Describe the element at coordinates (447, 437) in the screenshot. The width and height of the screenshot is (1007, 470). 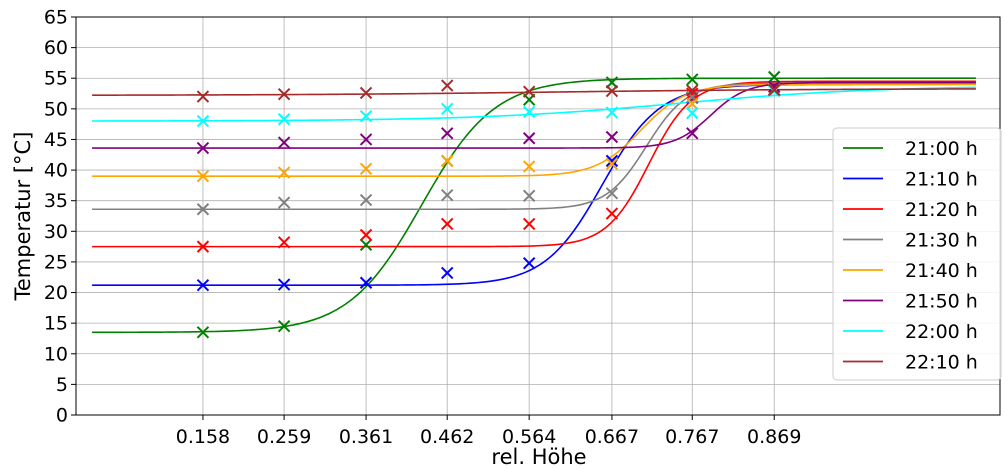
I see `x-tick-label: 0.462` at that location.